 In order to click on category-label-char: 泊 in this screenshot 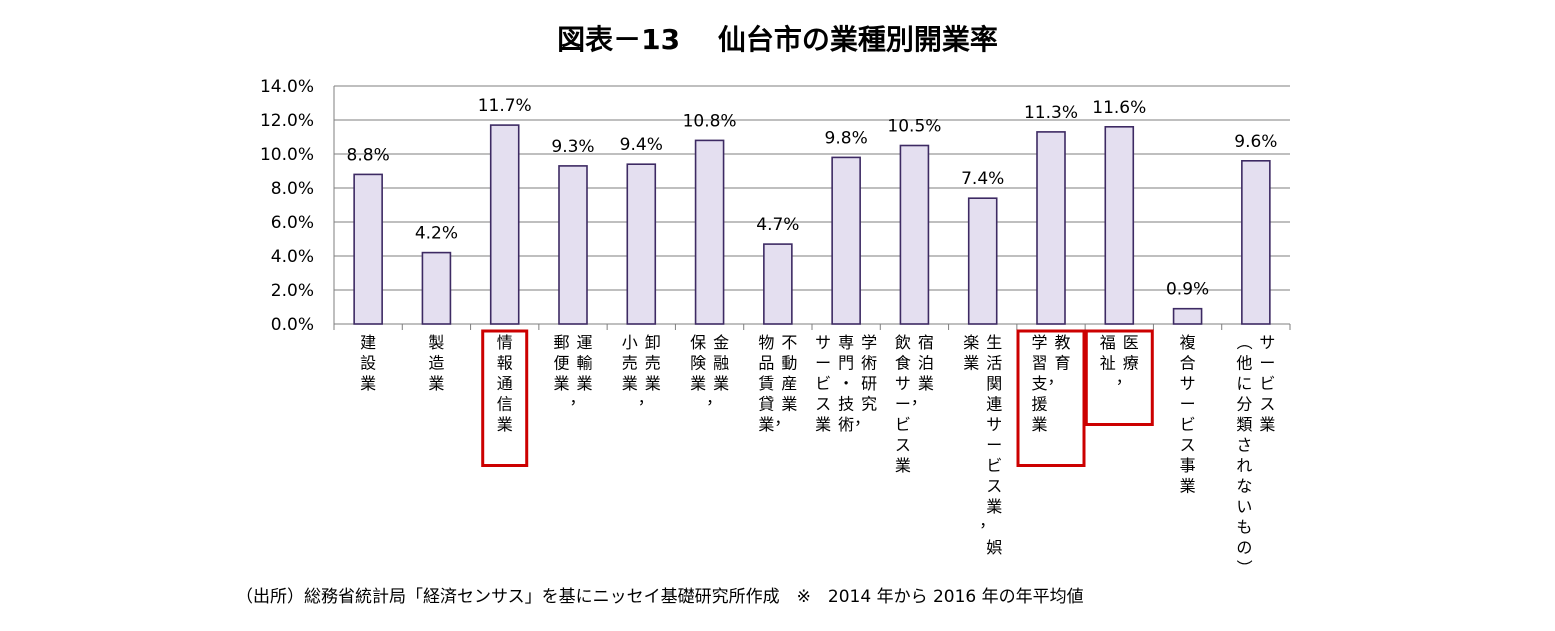, I will do `click(926, 363)`.